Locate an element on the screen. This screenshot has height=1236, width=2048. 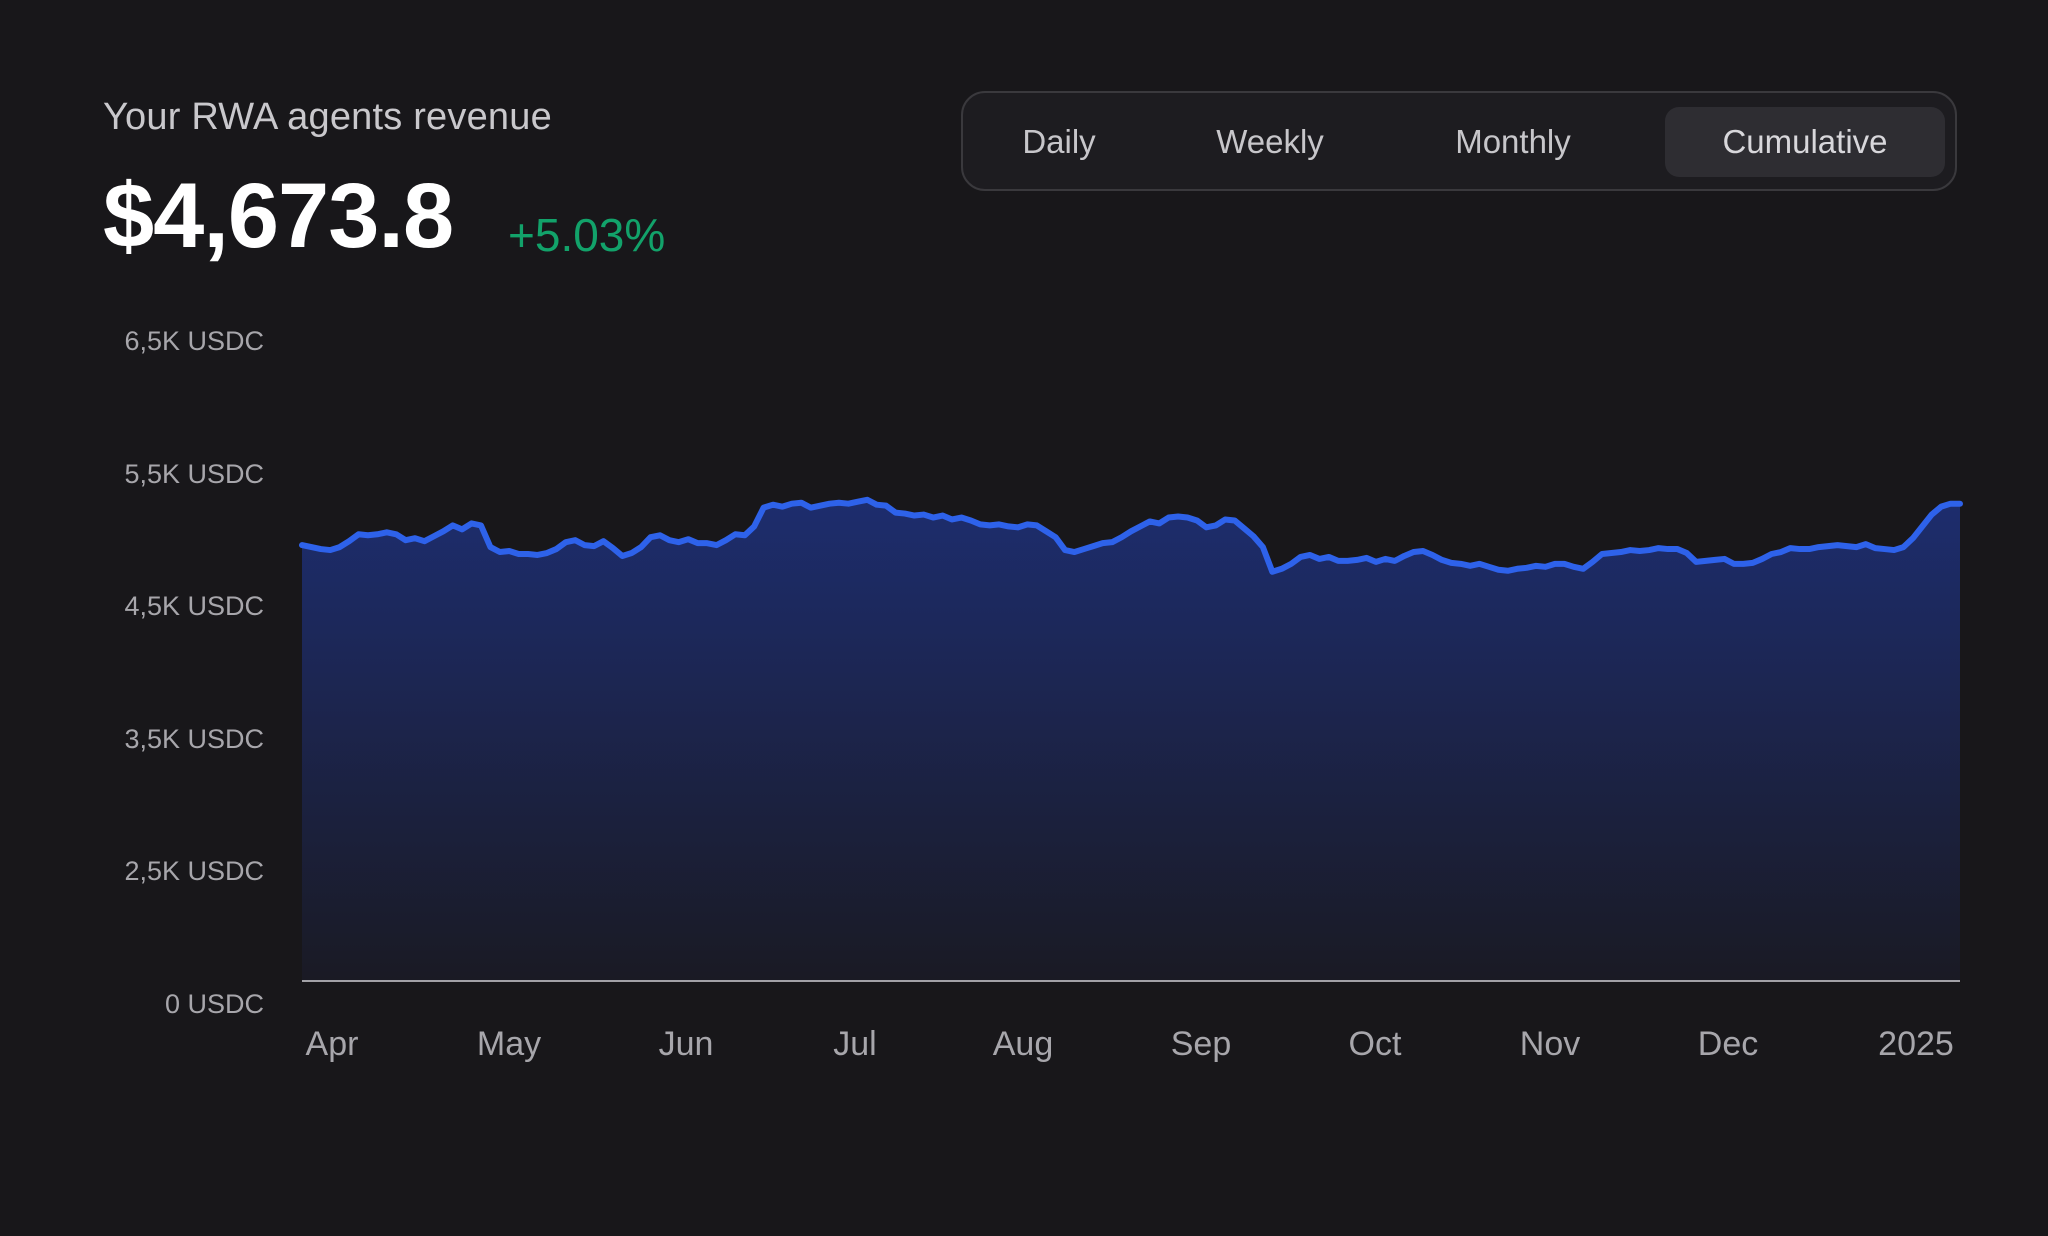
revenue-line is located at coordinates (1131, 535).